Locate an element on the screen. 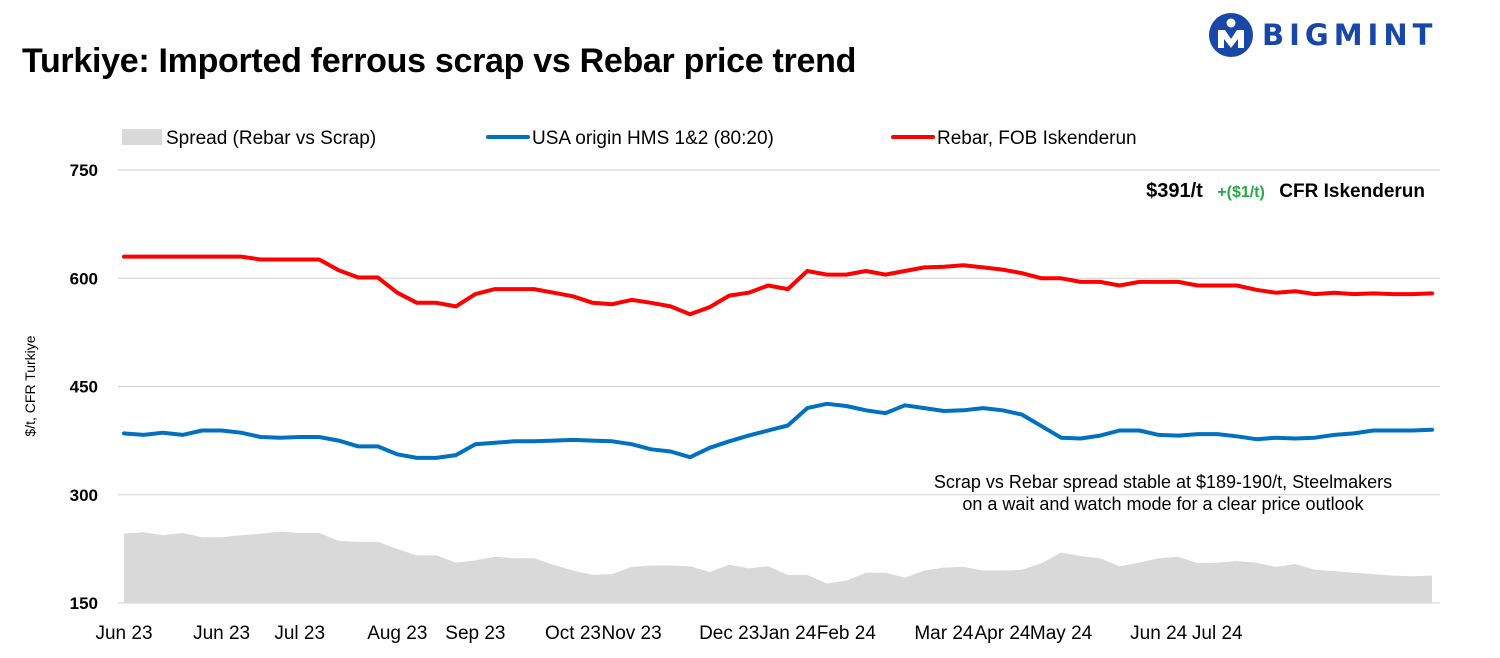  x-tick-label: Aug 23 is located at coordinates (397, 633).